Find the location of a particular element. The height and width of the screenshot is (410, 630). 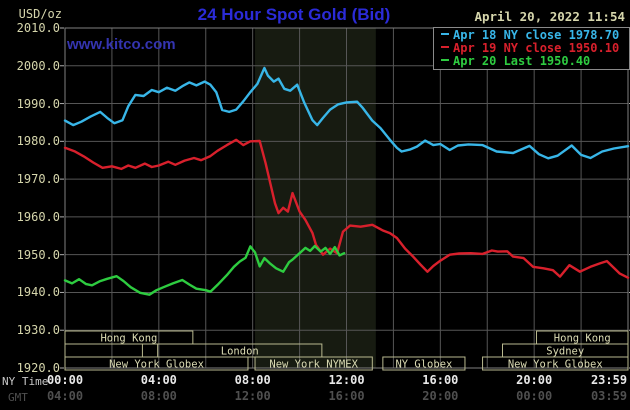

x-tick-ny-time: 04:00 is located at coordinates (158, 380).